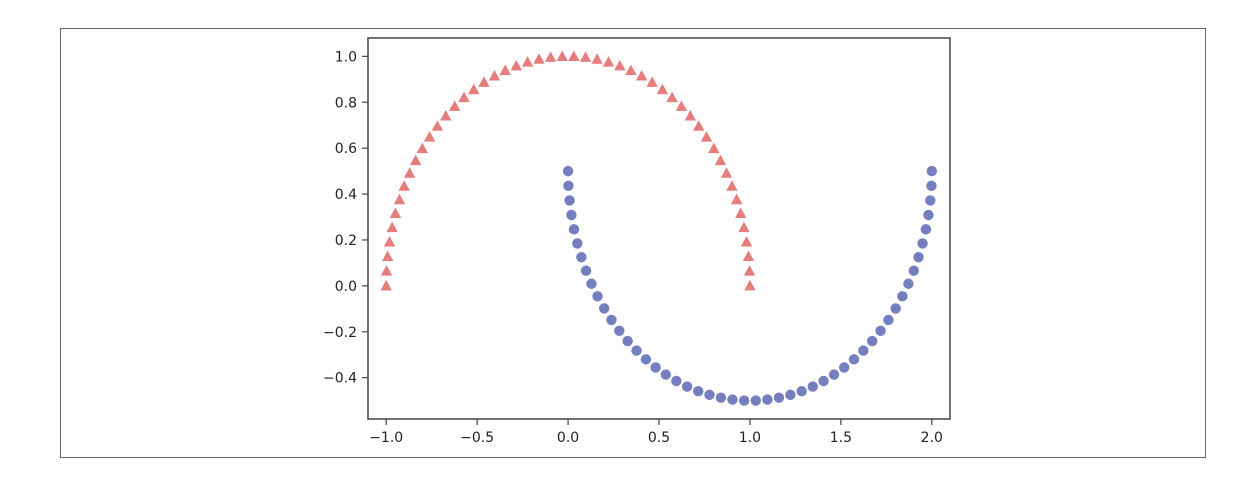 The height and width of the screenshot is (481, 1258). What do you see at coordinates (568, 438) in the screenshot?
I see `x-tick-label: 0.0` at bounding box center [568, 438].